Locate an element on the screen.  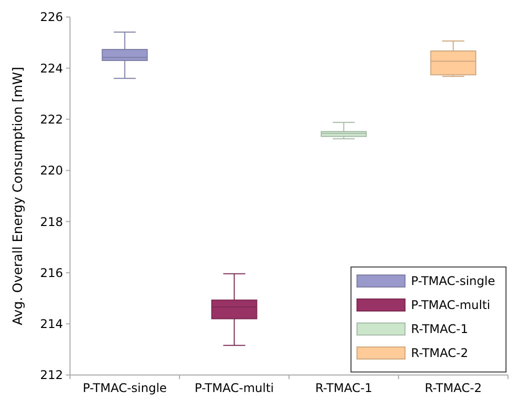
y-tick-label: 220 is located at coordinates (51, 171).